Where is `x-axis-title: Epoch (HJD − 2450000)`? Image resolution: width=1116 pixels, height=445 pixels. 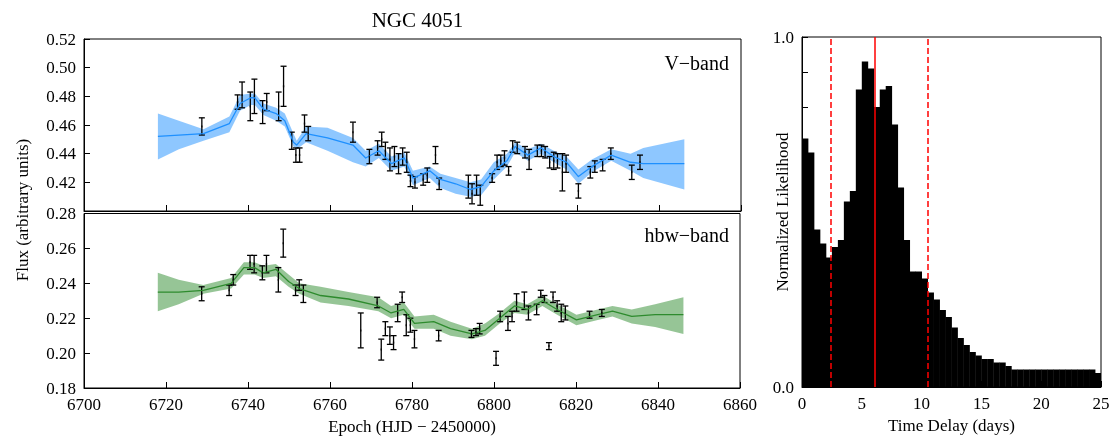 x-axis-title: Epoch (HJD − 2450000) is located at coordinates (412, 426).